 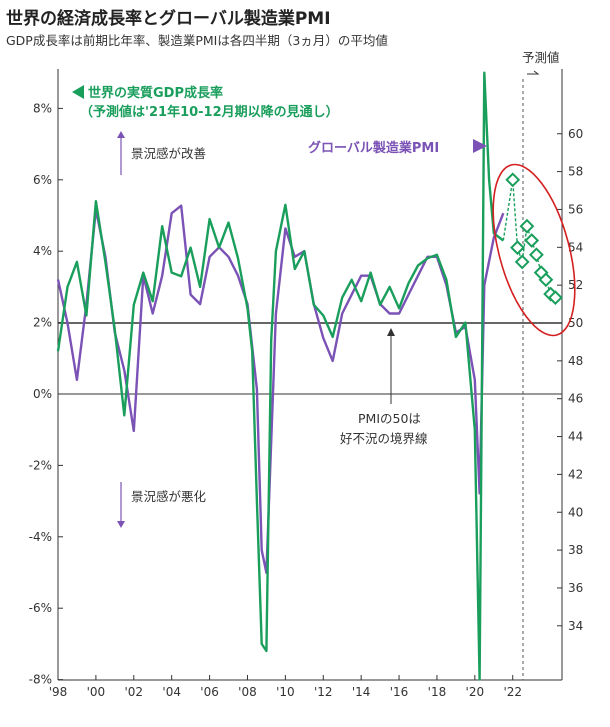 What do you see at coordinates (533, 72) in the screenshot?
I see `forecast-arrow-icon` at bounding box center [533, 72].